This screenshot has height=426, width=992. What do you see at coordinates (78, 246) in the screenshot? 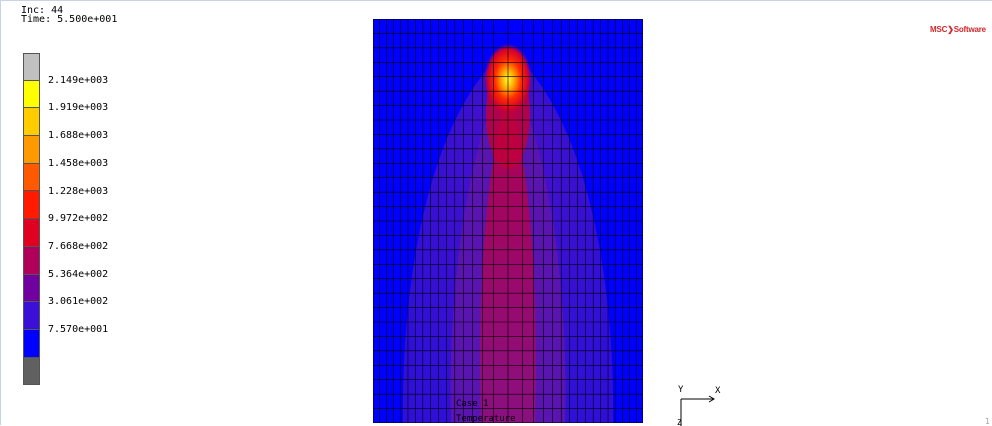
I see `legend-label: 7.668e+002` at bounding box center [78, 246].